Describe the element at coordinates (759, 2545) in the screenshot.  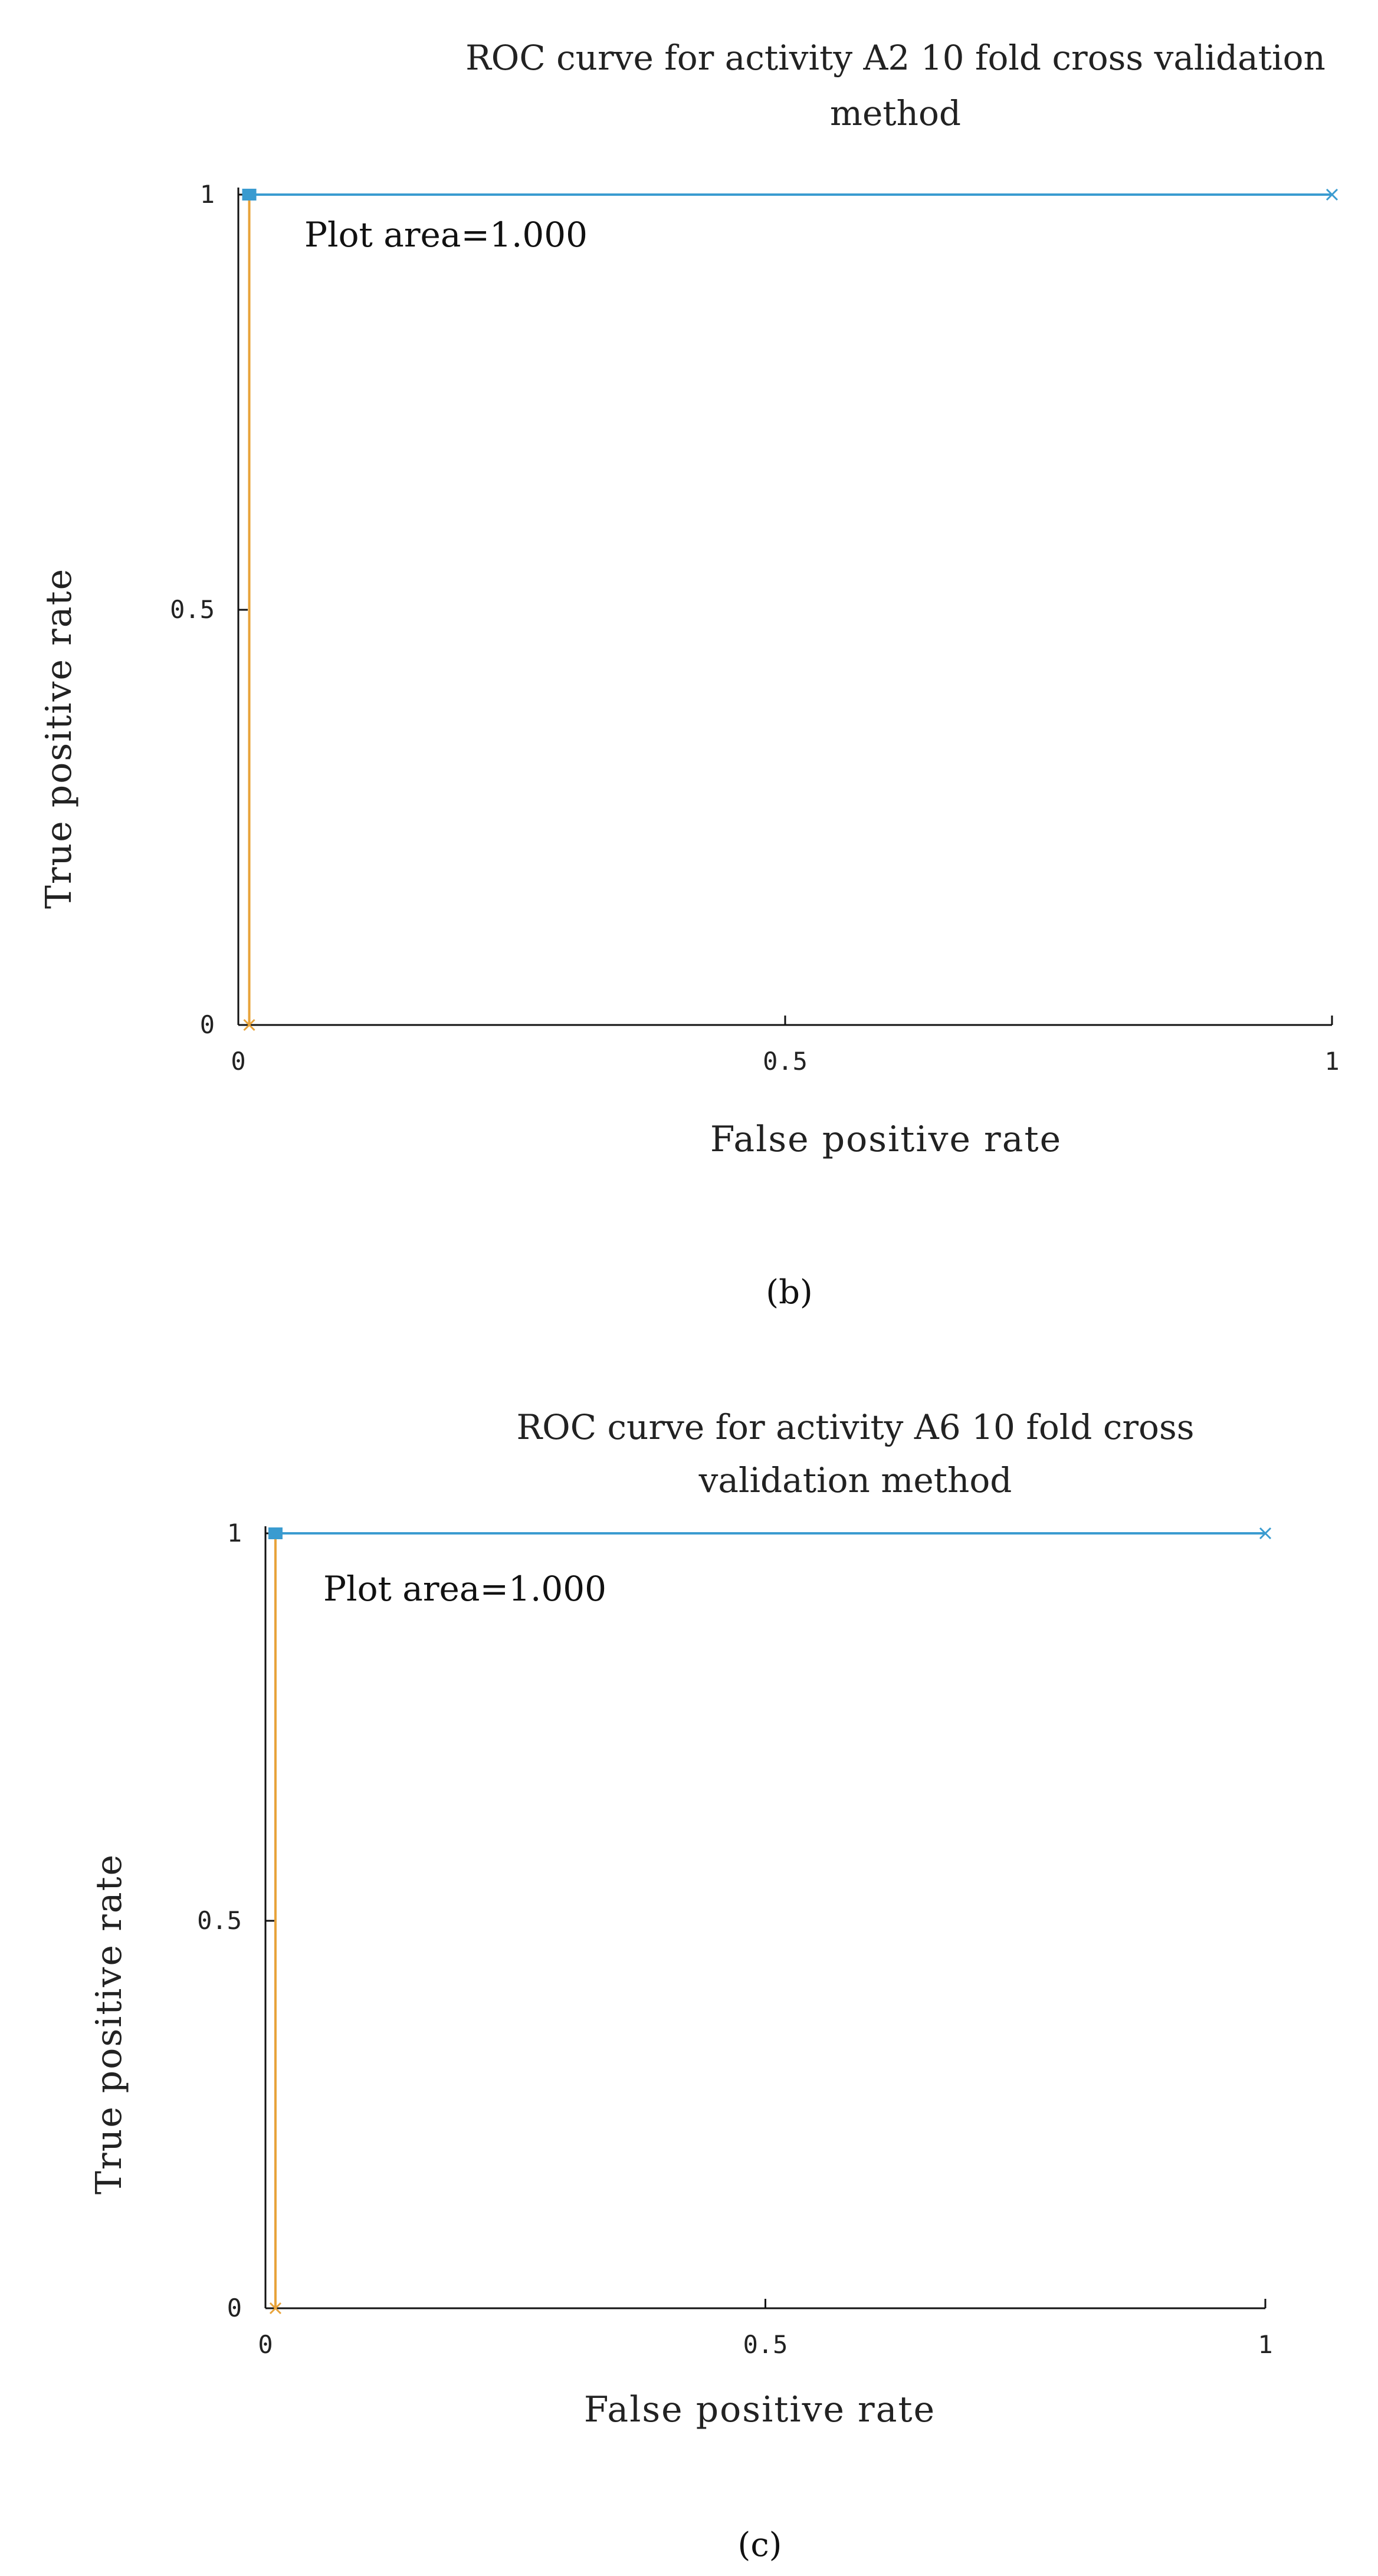
I see `figure-caption: (c)` at that location.